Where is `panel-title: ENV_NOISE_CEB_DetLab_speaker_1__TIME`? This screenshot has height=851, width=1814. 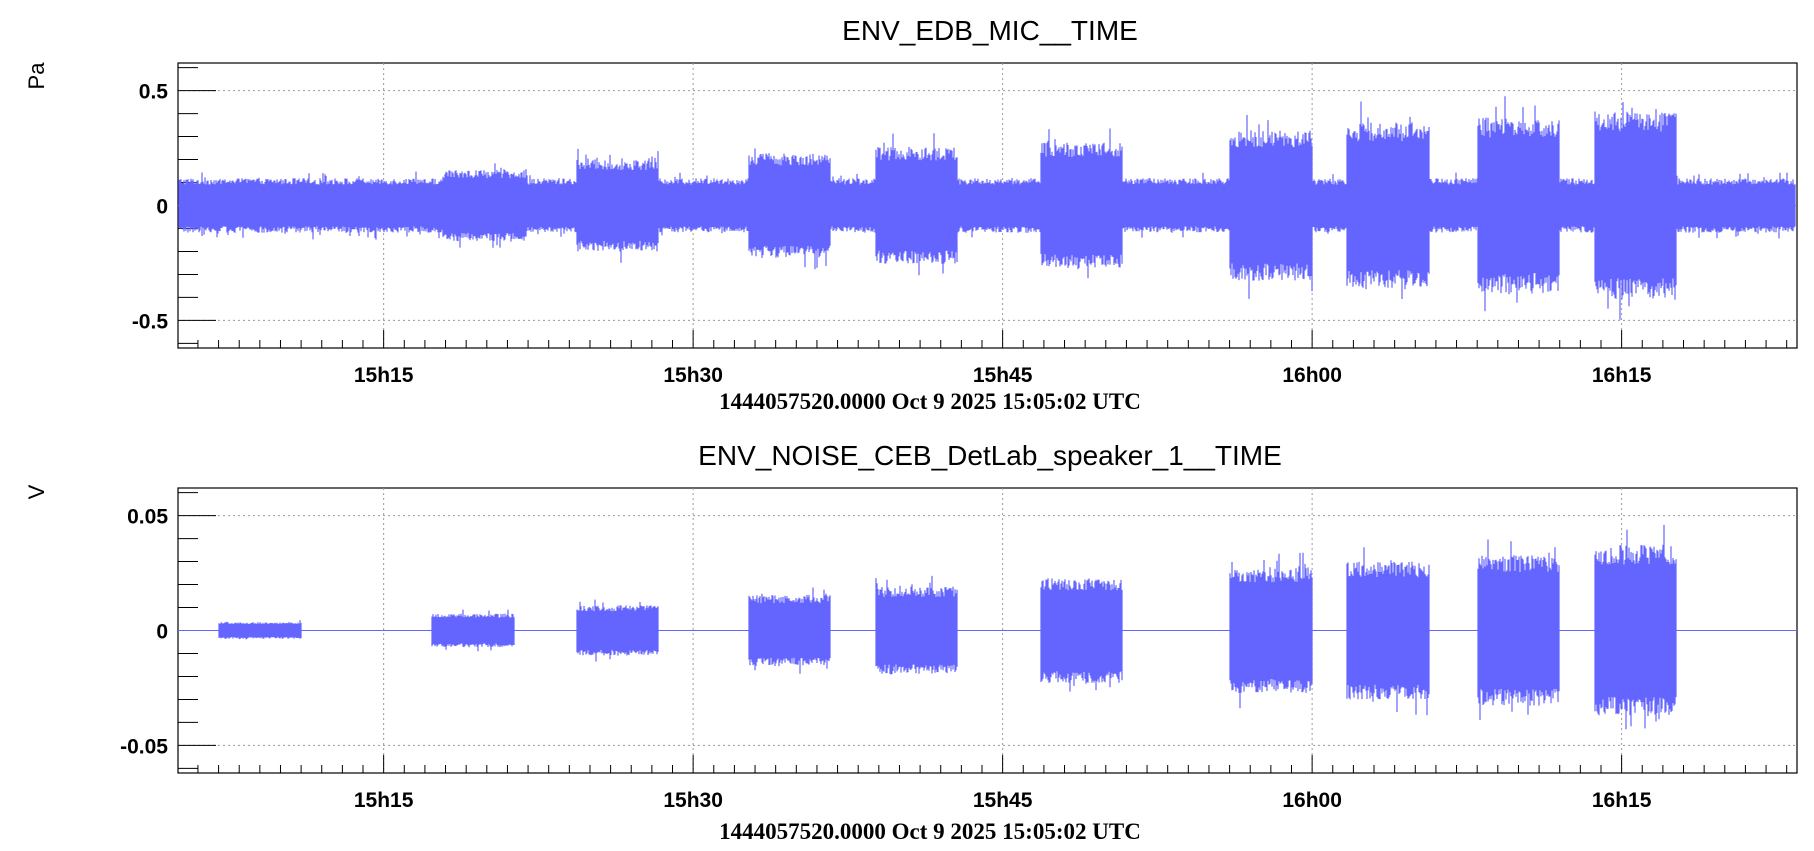 panel-title: ENV_NOISE_CEB_DetLab_speaker_1__TIME is located at coordinates (990, 455).